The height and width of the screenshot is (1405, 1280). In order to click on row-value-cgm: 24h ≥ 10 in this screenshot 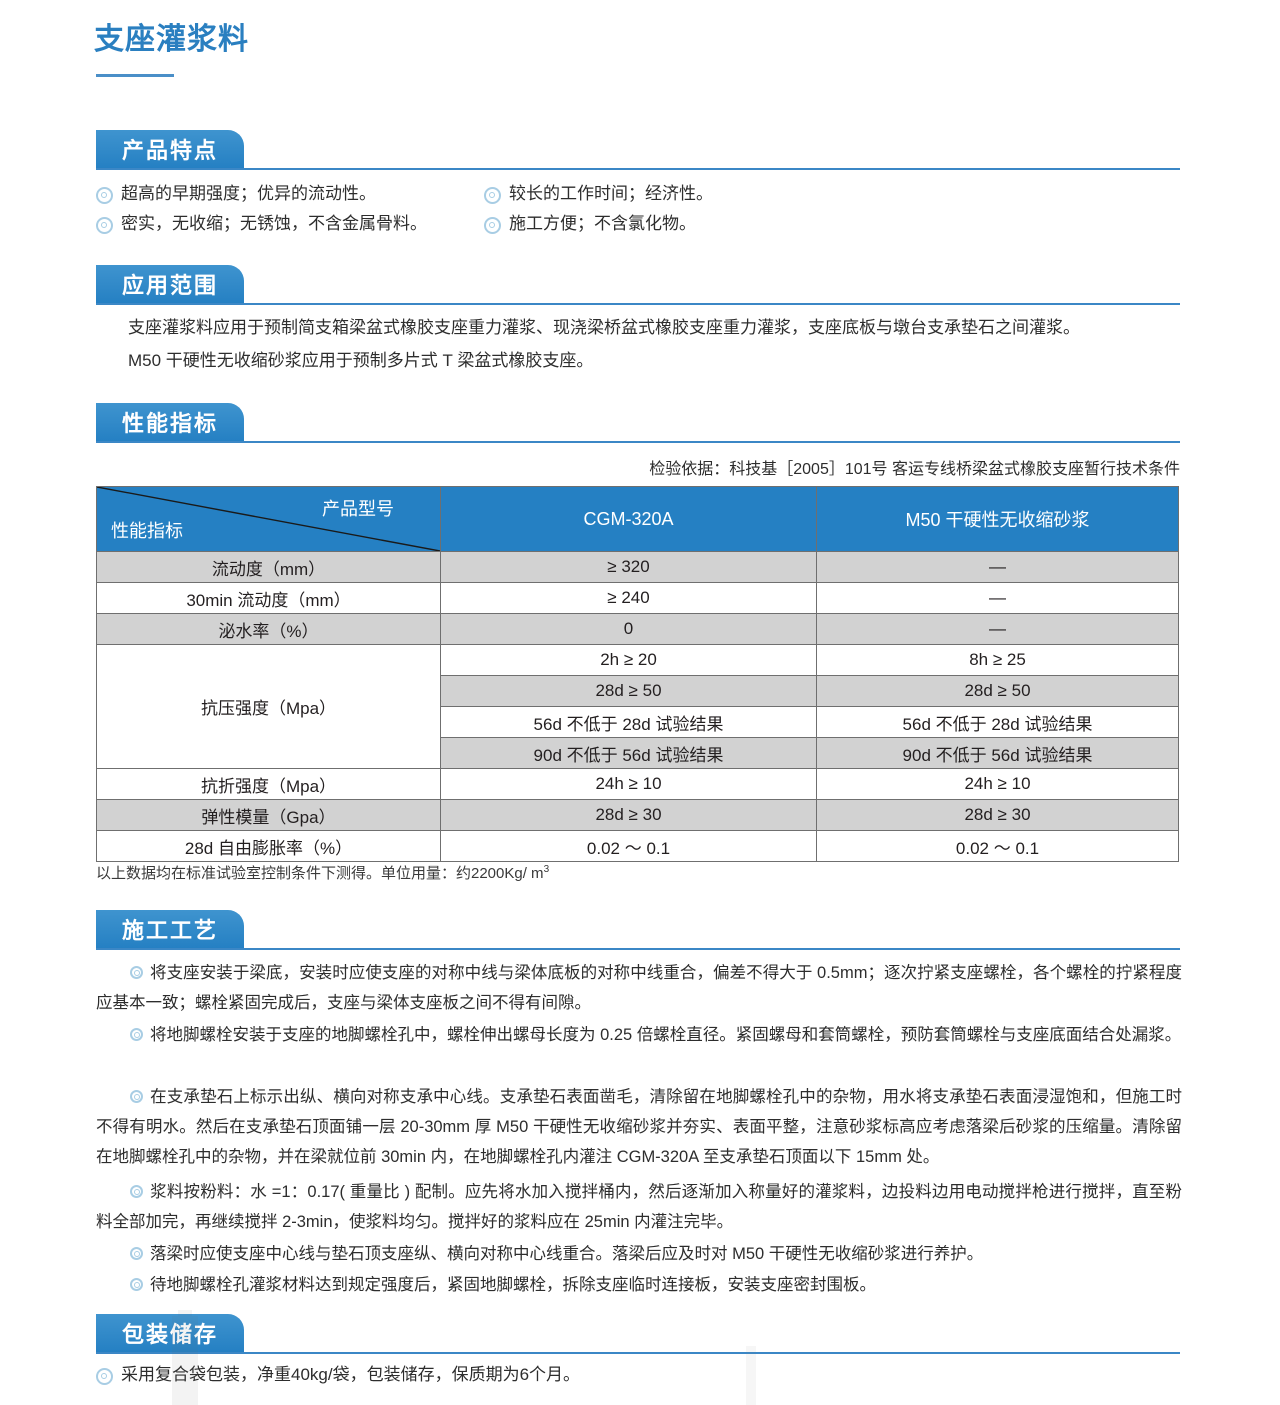, I will do `click(628, 784)`.